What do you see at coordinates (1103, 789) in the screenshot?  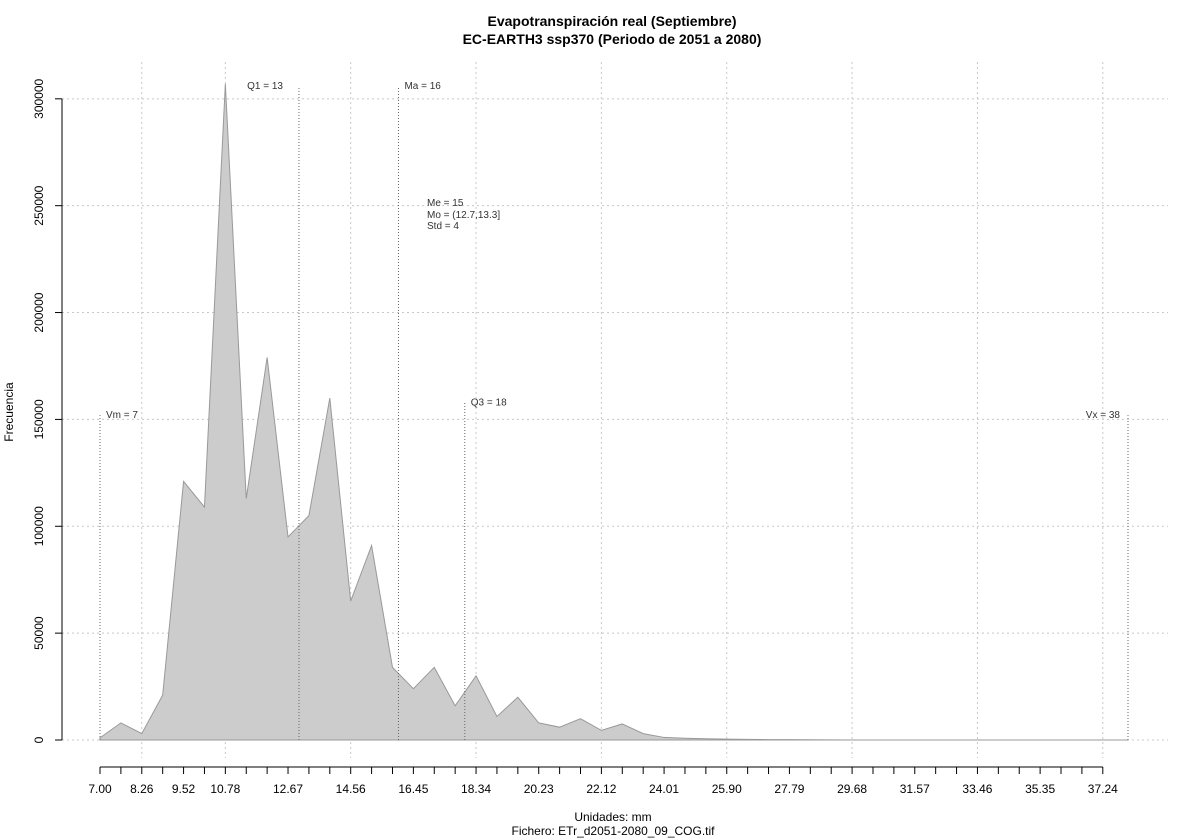 I see `x-tick-label-17: 37.24` at bounding box center [1103, 789].